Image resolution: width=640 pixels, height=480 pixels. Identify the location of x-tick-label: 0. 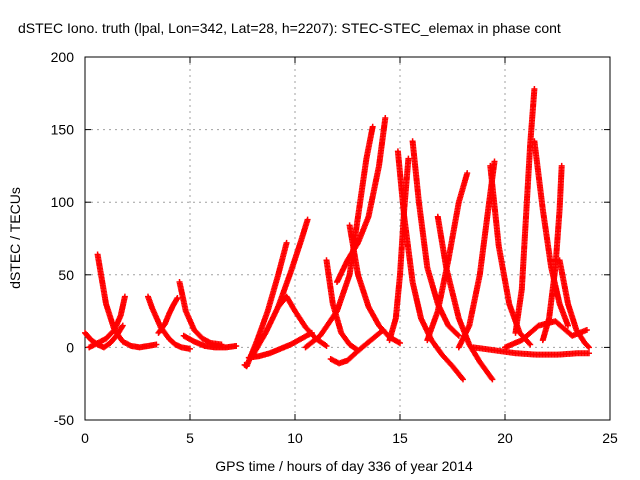
(85, 438).